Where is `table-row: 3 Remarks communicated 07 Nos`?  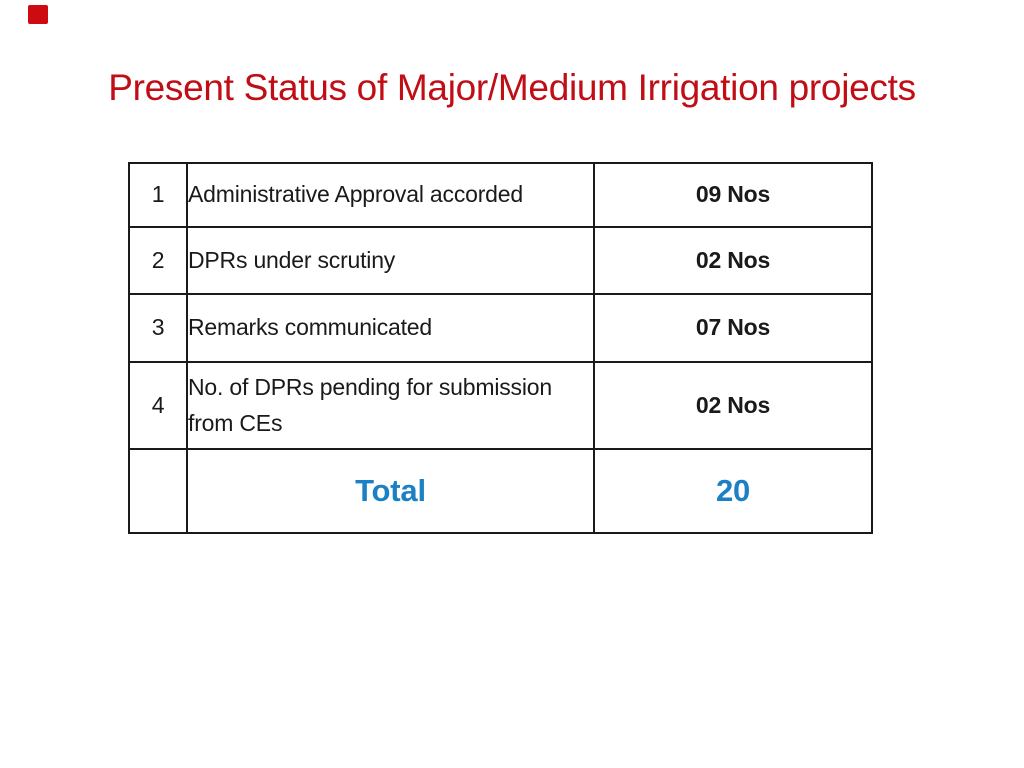
table-row: 3 Remarks communicated 07 Nos is located at coordinates (500, 328).